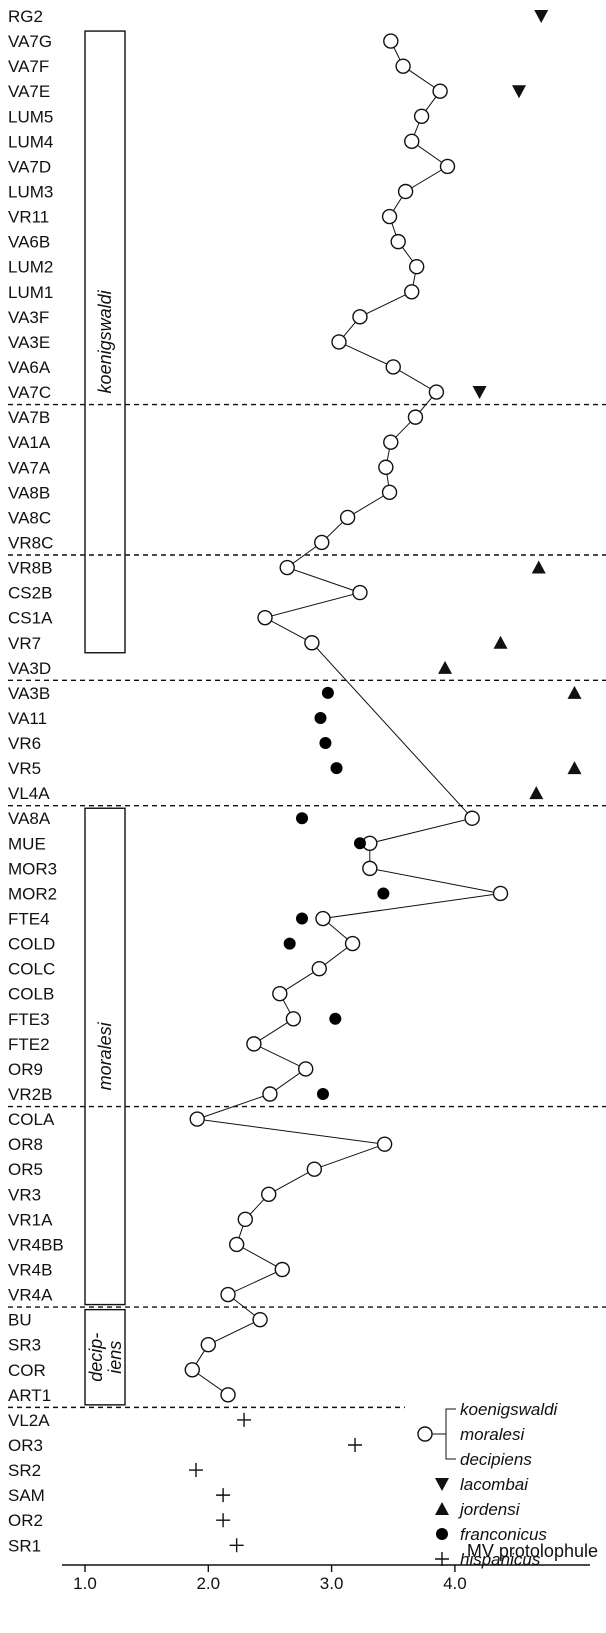 This screenshot has width=606, height=1633. I want to click on legend-label-hispanicus: hispanicus, so click(500, 1559).